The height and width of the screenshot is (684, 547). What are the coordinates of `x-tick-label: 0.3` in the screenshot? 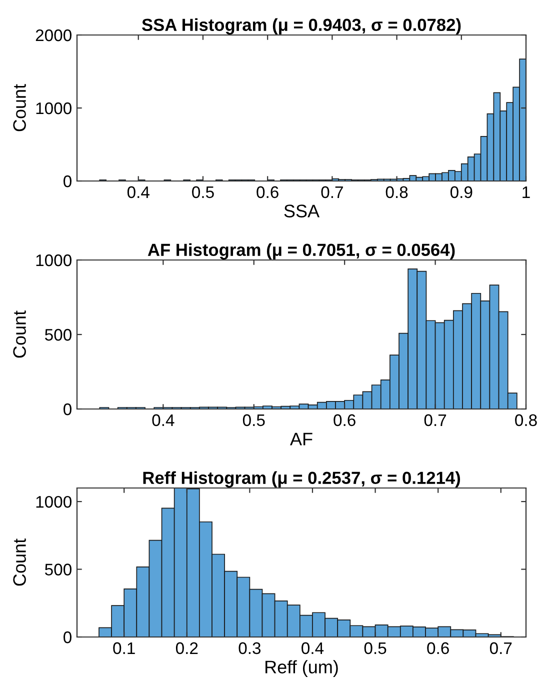 It's located at (249, 648).